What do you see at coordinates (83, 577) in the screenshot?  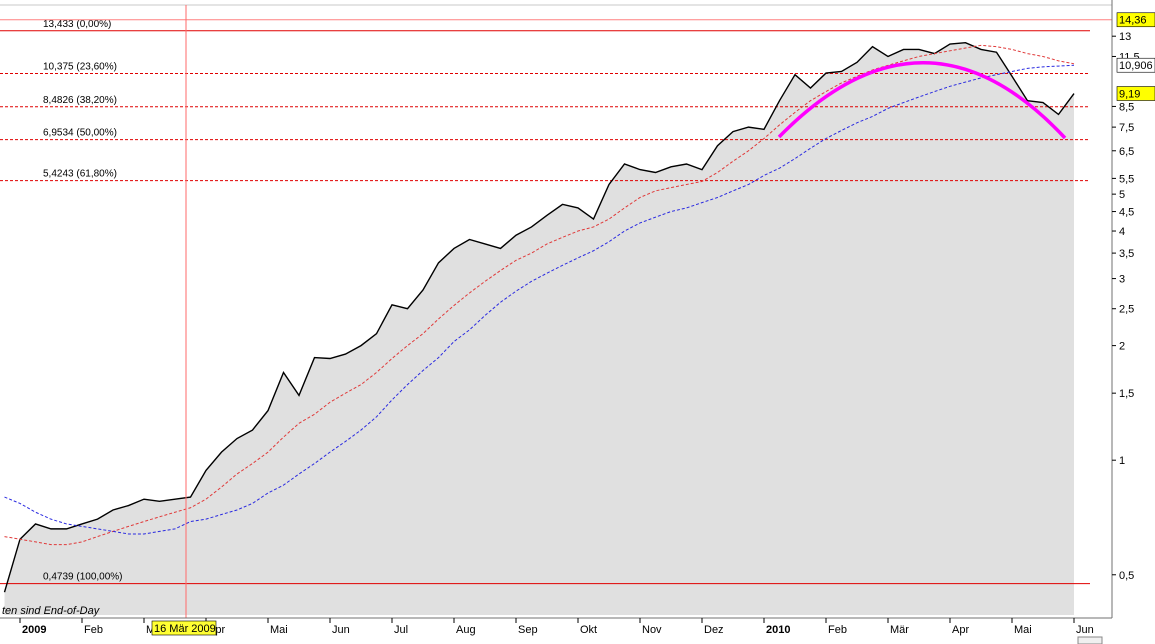 I see `fib-level-label: 0,4739 (100,00%)` at bounding box center [83, 577].